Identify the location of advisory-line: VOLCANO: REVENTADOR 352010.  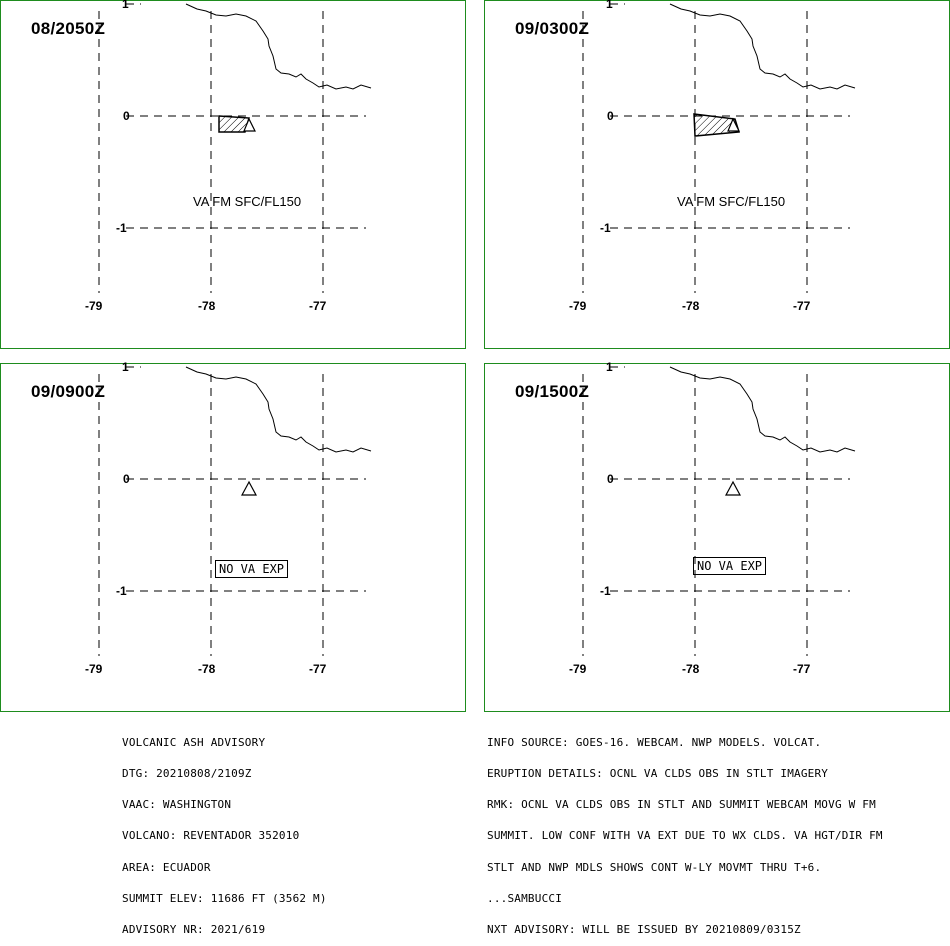
(211, 836).